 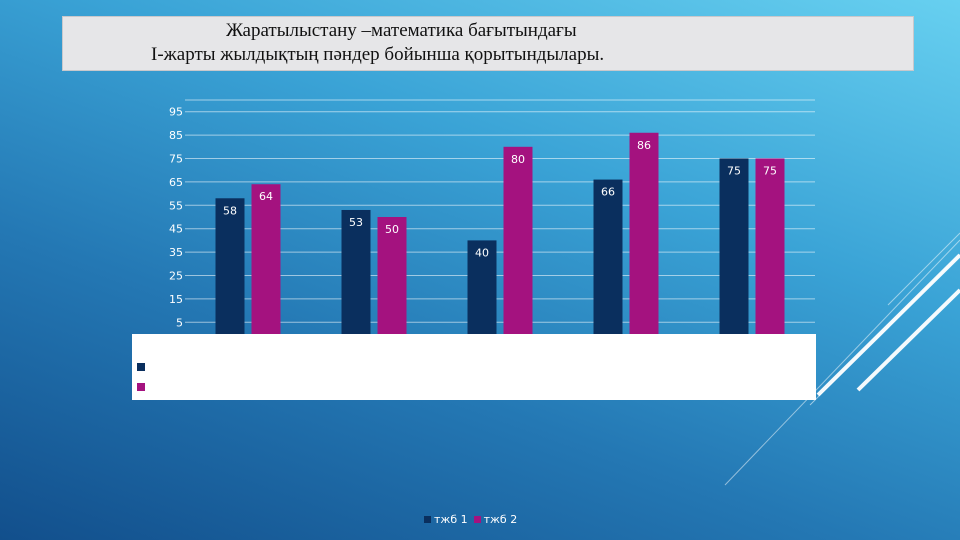 What do you see at coordinates (176, 252) in the screenshot?
I see `y-tick-label: 35` at bounding box center [176, 252].